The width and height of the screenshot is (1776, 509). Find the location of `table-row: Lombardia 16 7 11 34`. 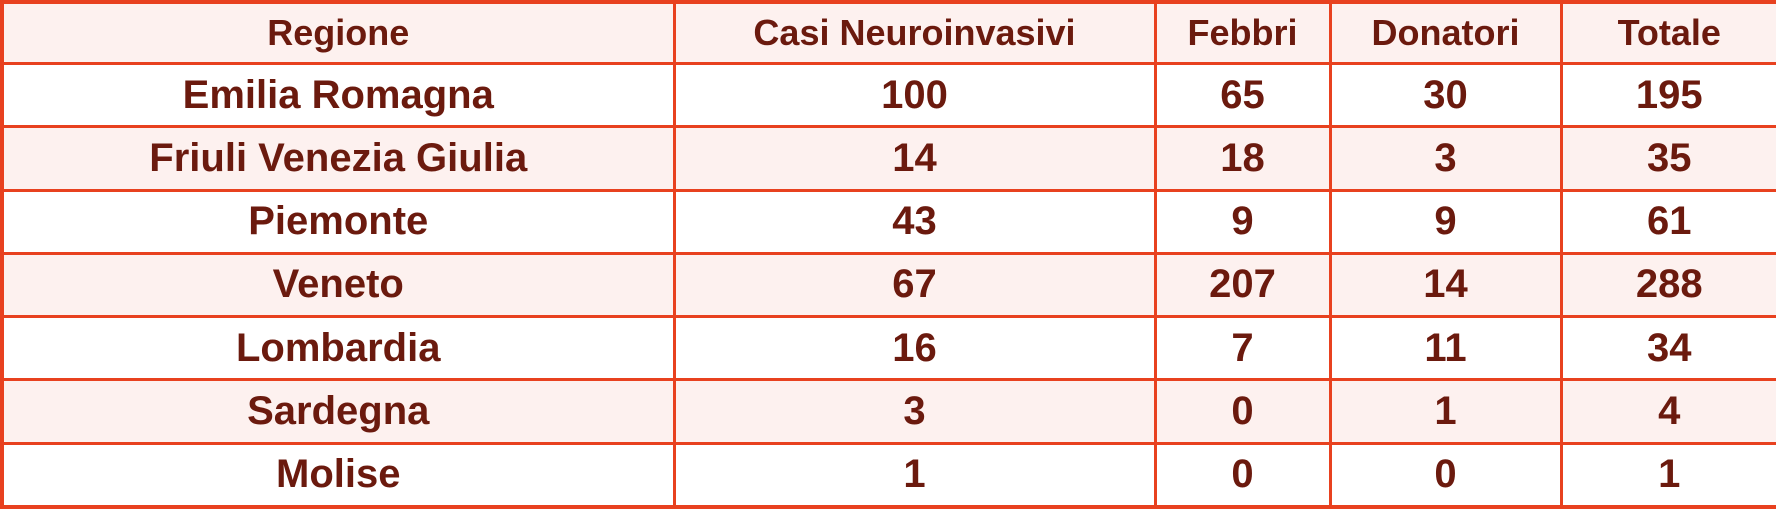

table-row: Lombardia 16 7 11 34 is located at coordinates (888, 348).